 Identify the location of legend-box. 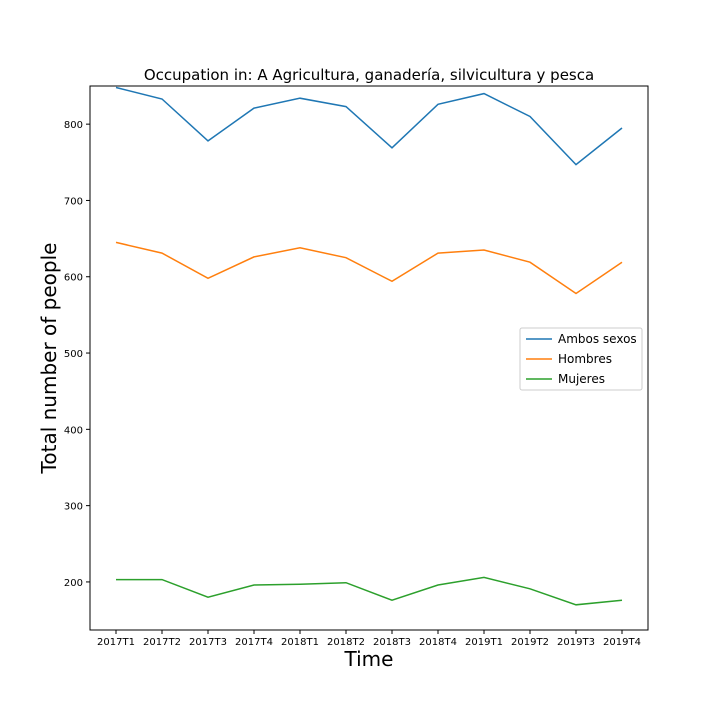
(581, 359).